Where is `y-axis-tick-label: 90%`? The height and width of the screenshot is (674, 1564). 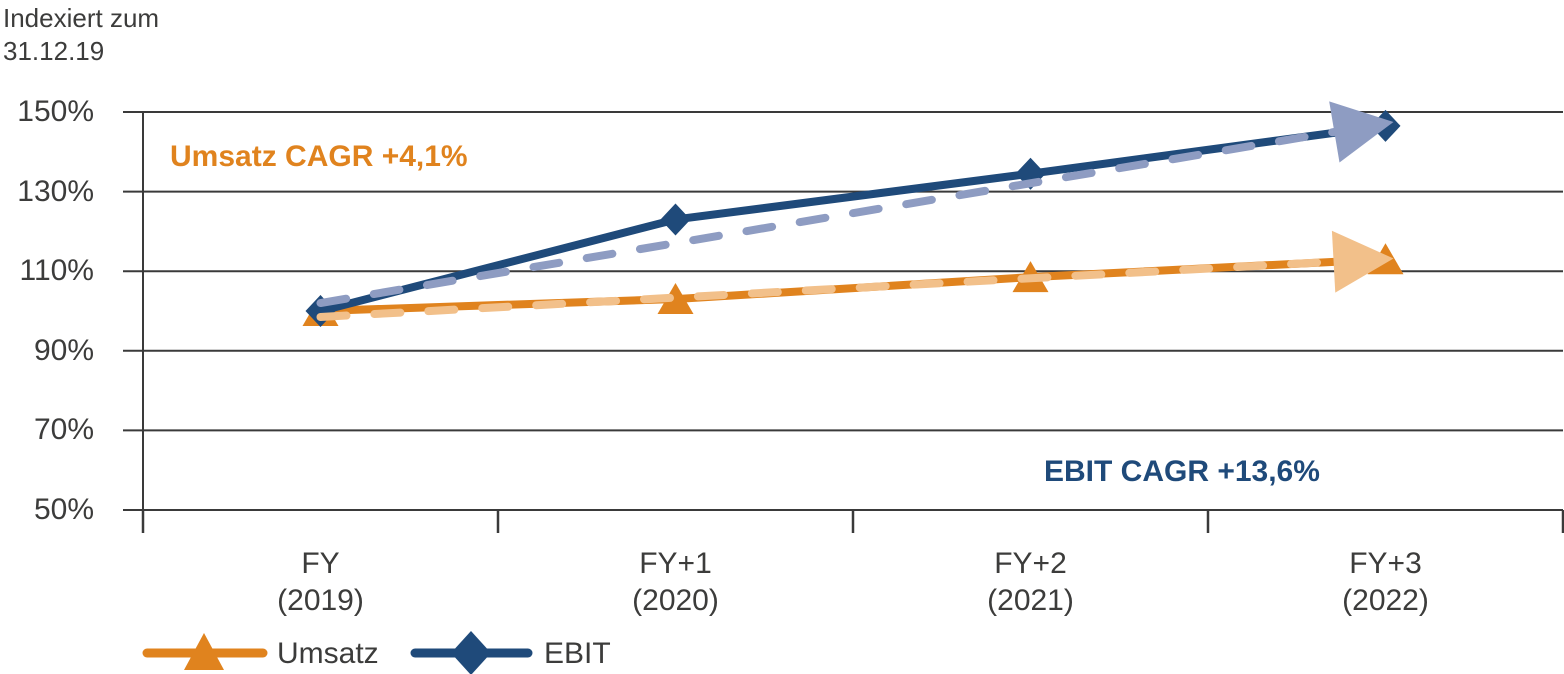
y-axis-tick-label: 90% is located at coordinates (63, 350).